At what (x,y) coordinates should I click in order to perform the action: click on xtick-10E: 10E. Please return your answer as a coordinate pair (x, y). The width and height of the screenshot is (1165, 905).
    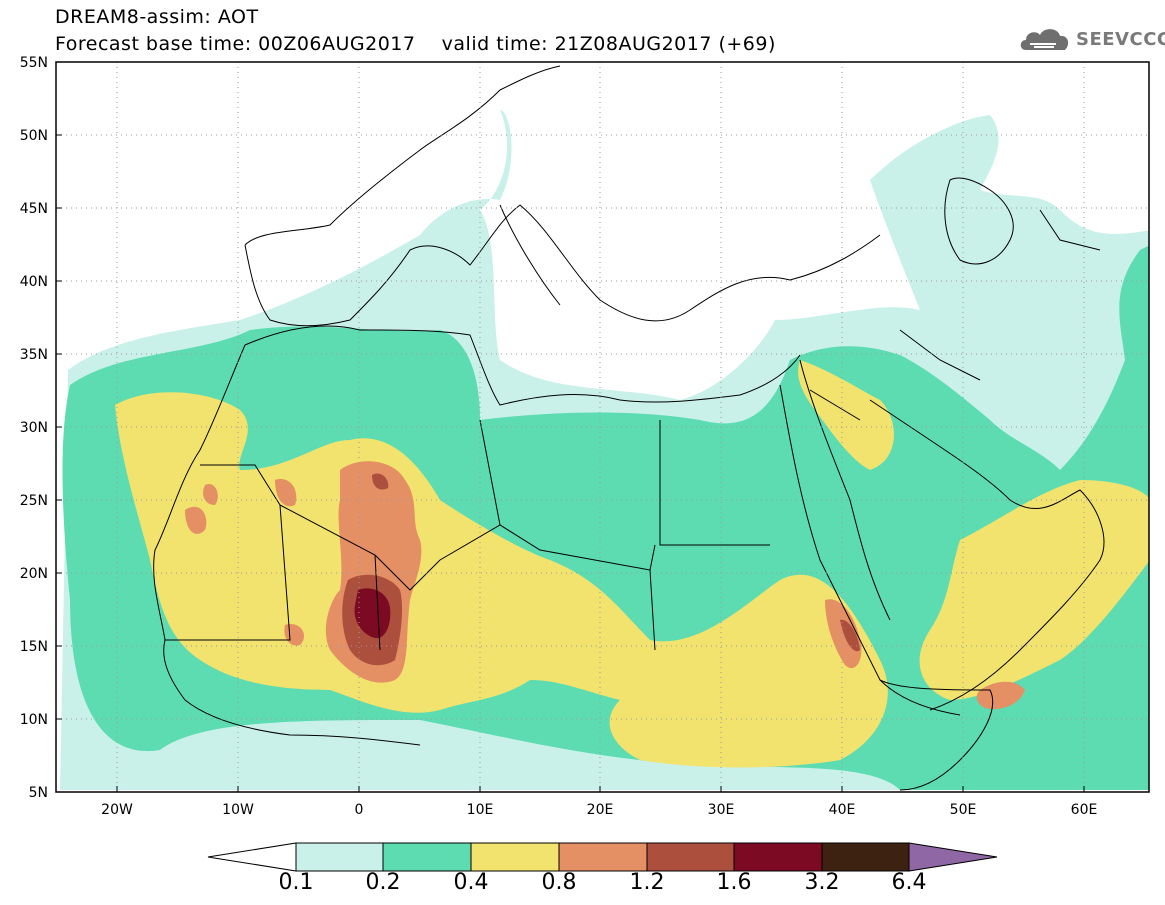
    Looking at the image, I should click on (480, 810).